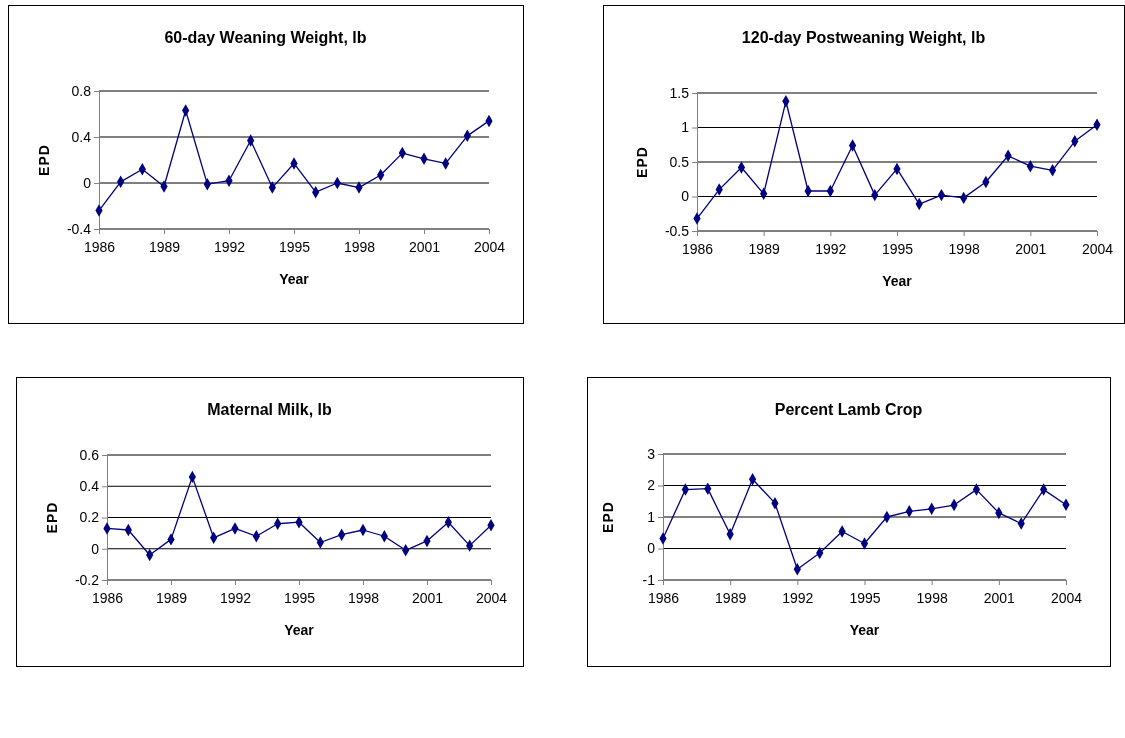  What do you see at coordinates (265, 37) in the screenshot?
I see `chart-title: 60-day Weaning Weight, lb` at bounding box center [265, 37].